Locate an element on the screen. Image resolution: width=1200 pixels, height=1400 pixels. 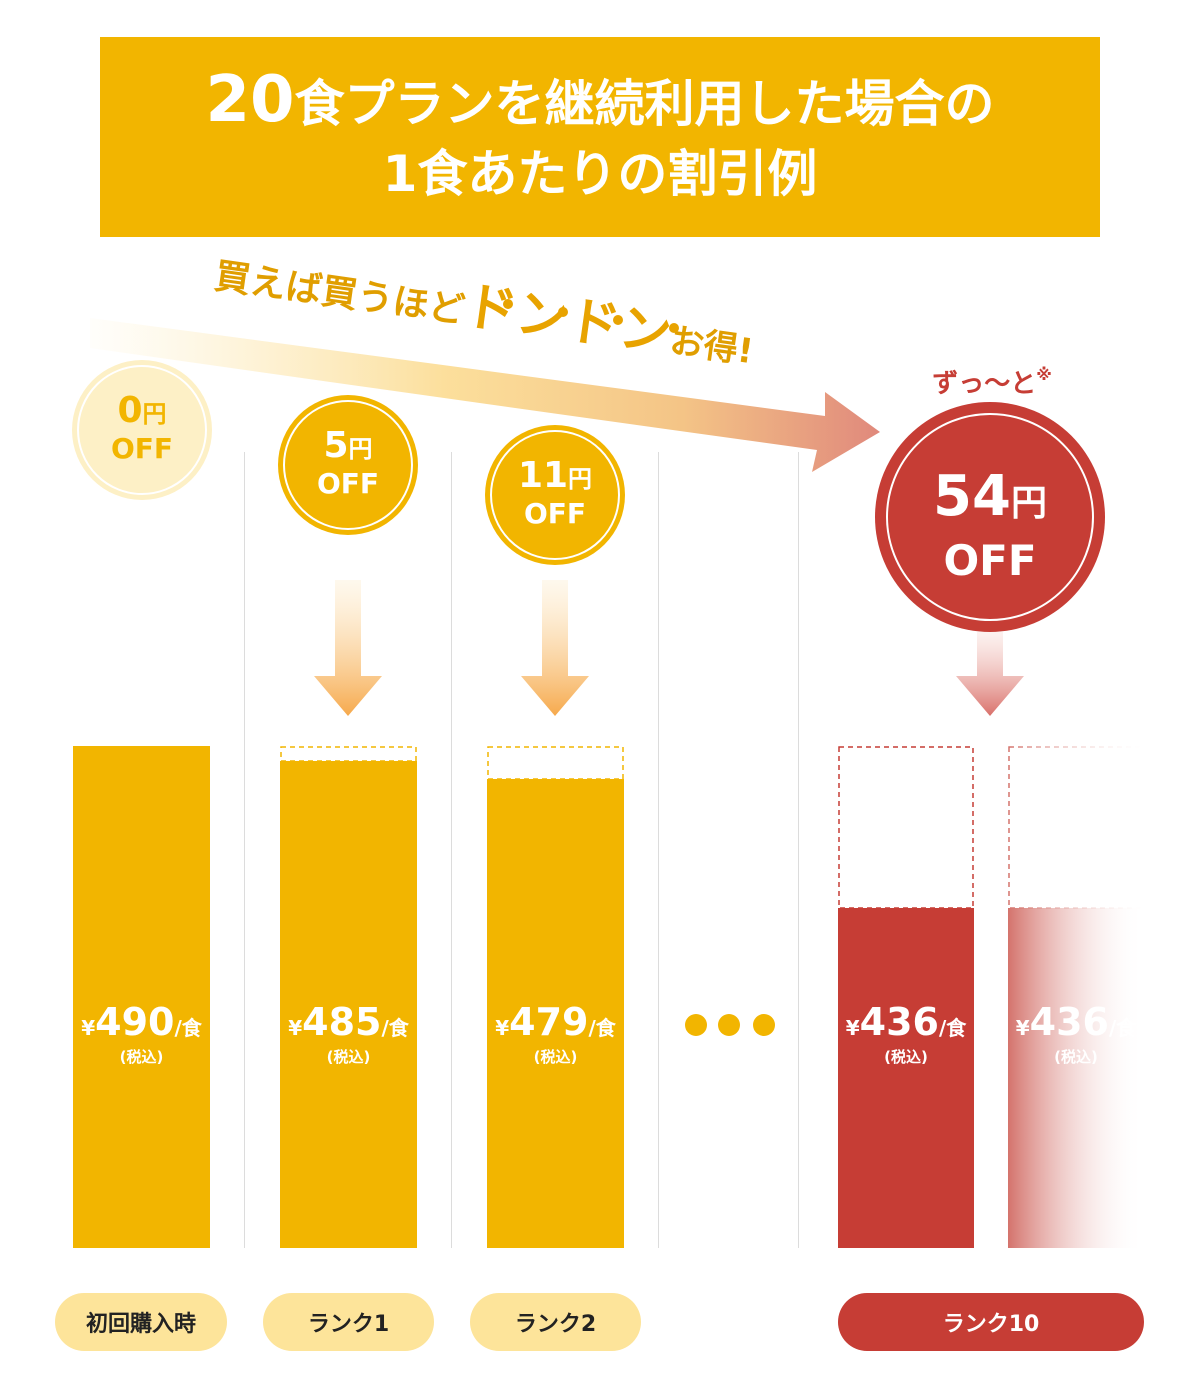
badge-number-4: 54 is located at coordinates (972, 496).